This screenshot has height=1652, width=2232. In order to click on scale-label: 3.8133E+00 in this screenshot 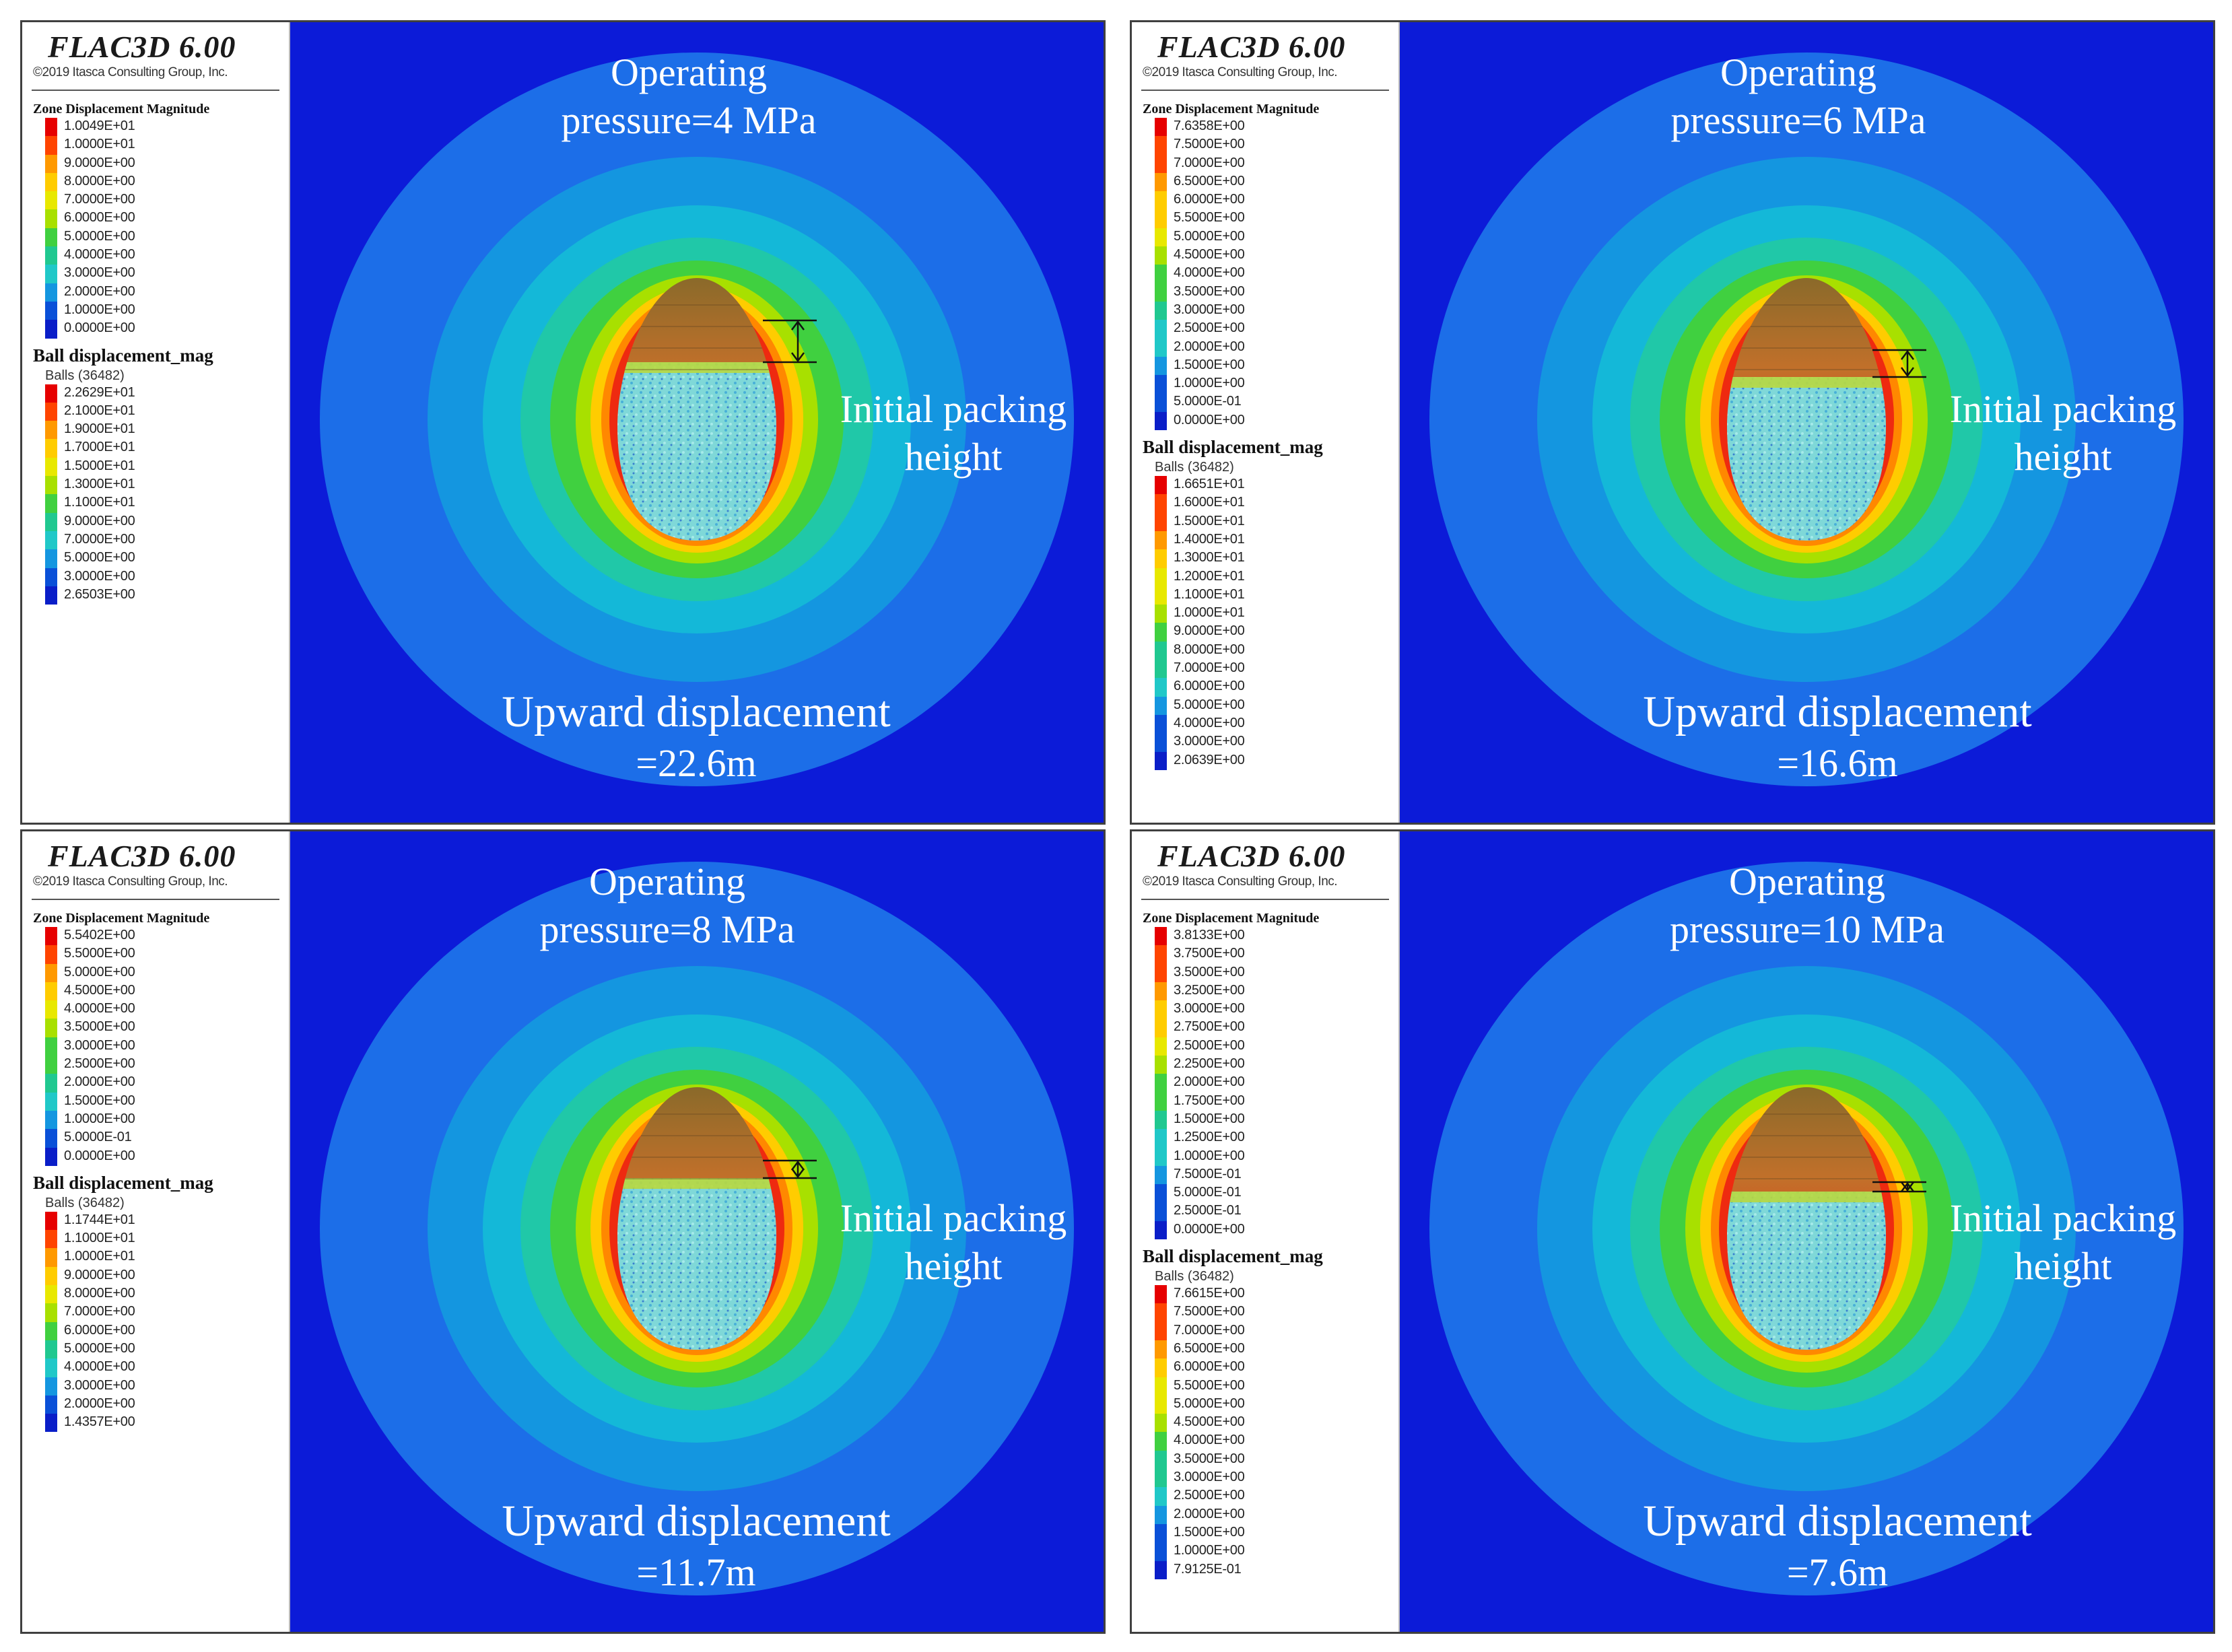, I will do `click(1209, 935)`.